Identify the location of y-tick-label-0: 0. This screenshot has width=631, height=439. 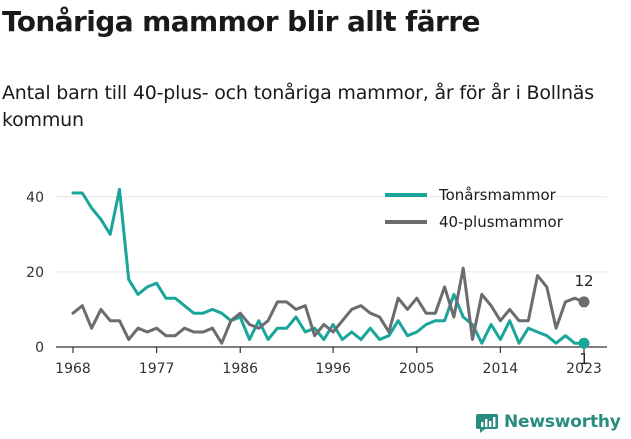
(39, 348).